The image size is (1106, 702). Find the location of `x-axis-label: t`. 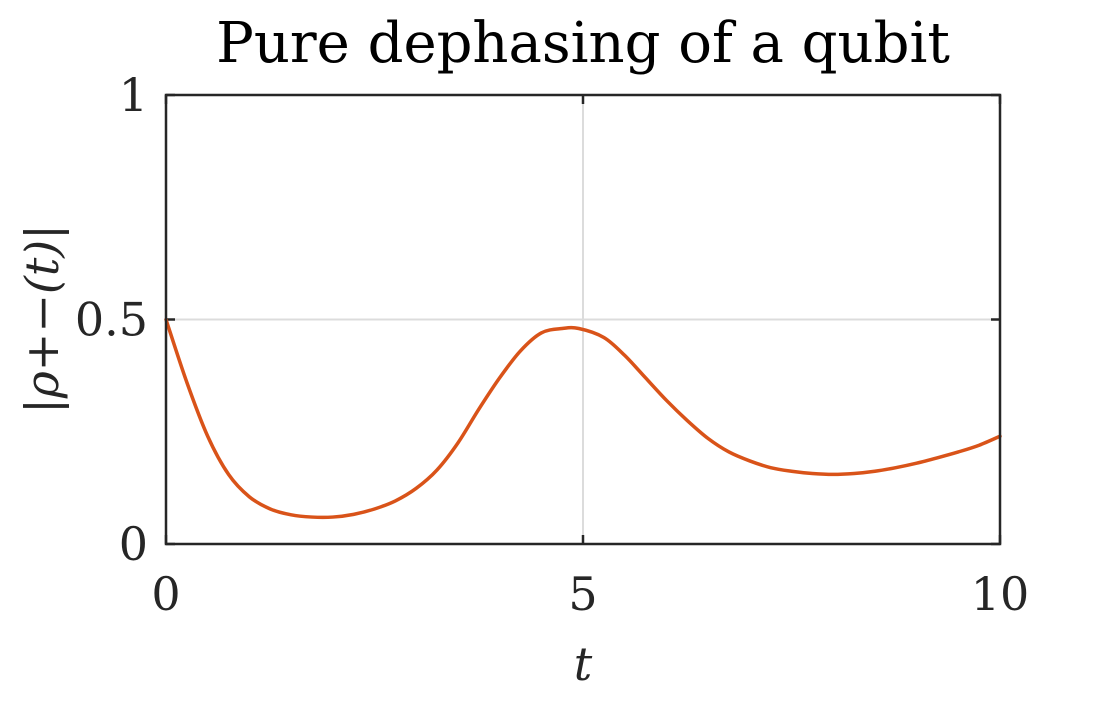

x-axis-label: t is located at coordinates (583, 664).